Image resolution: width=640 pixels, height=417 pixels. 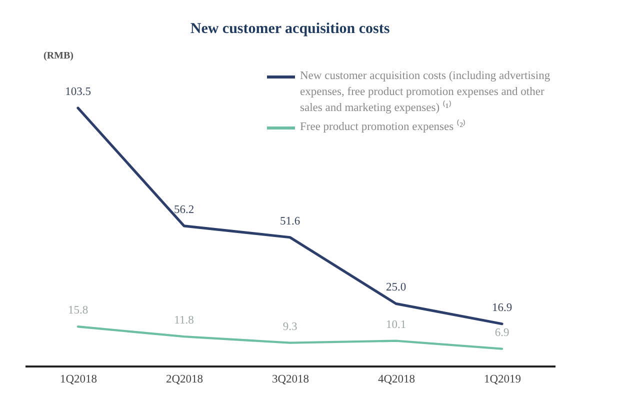 I want to click on x-tick-label: 3Q2018, so click(x=291, y=380).